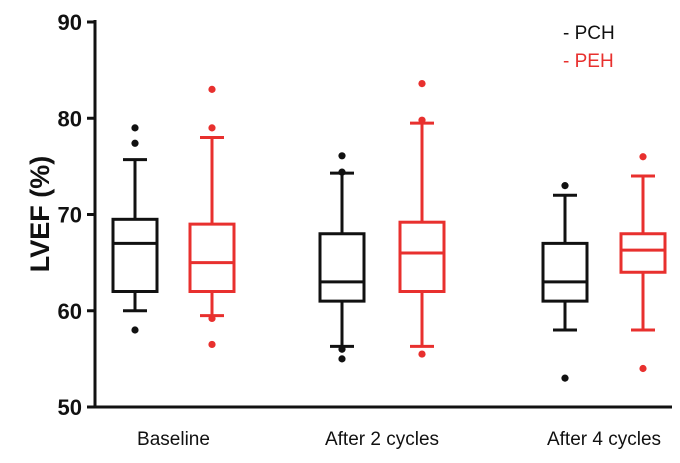 The height and width of the screenshot is (463, 680). Describe the element at coordinates (70, 407) in the screenshot. I see `y-tick-label: 50` at that location.